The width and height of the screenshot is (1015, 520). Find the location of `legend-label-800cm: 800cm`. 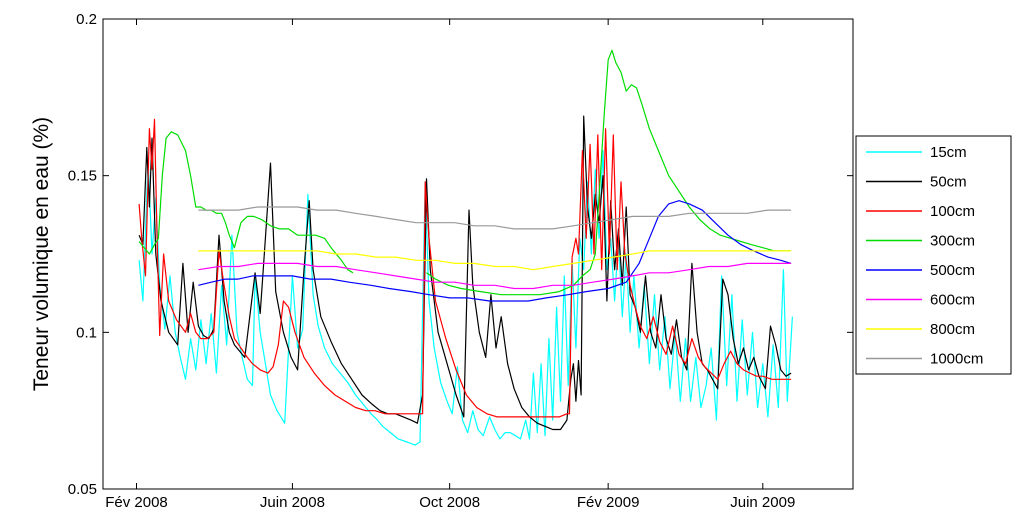

legend-label-800cm: 800cm is located at coordinates (952, 329).